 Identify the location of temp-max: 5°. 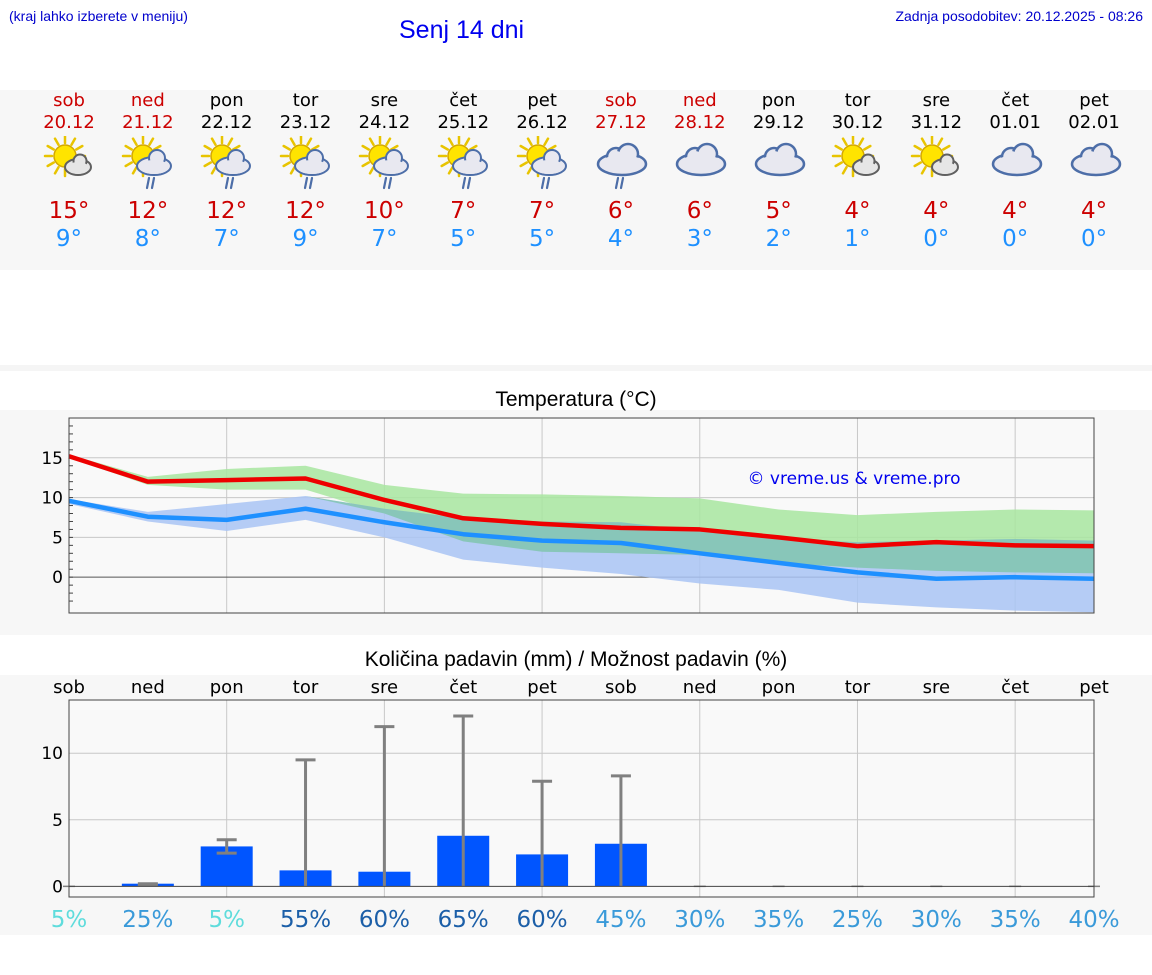
(778, 211).